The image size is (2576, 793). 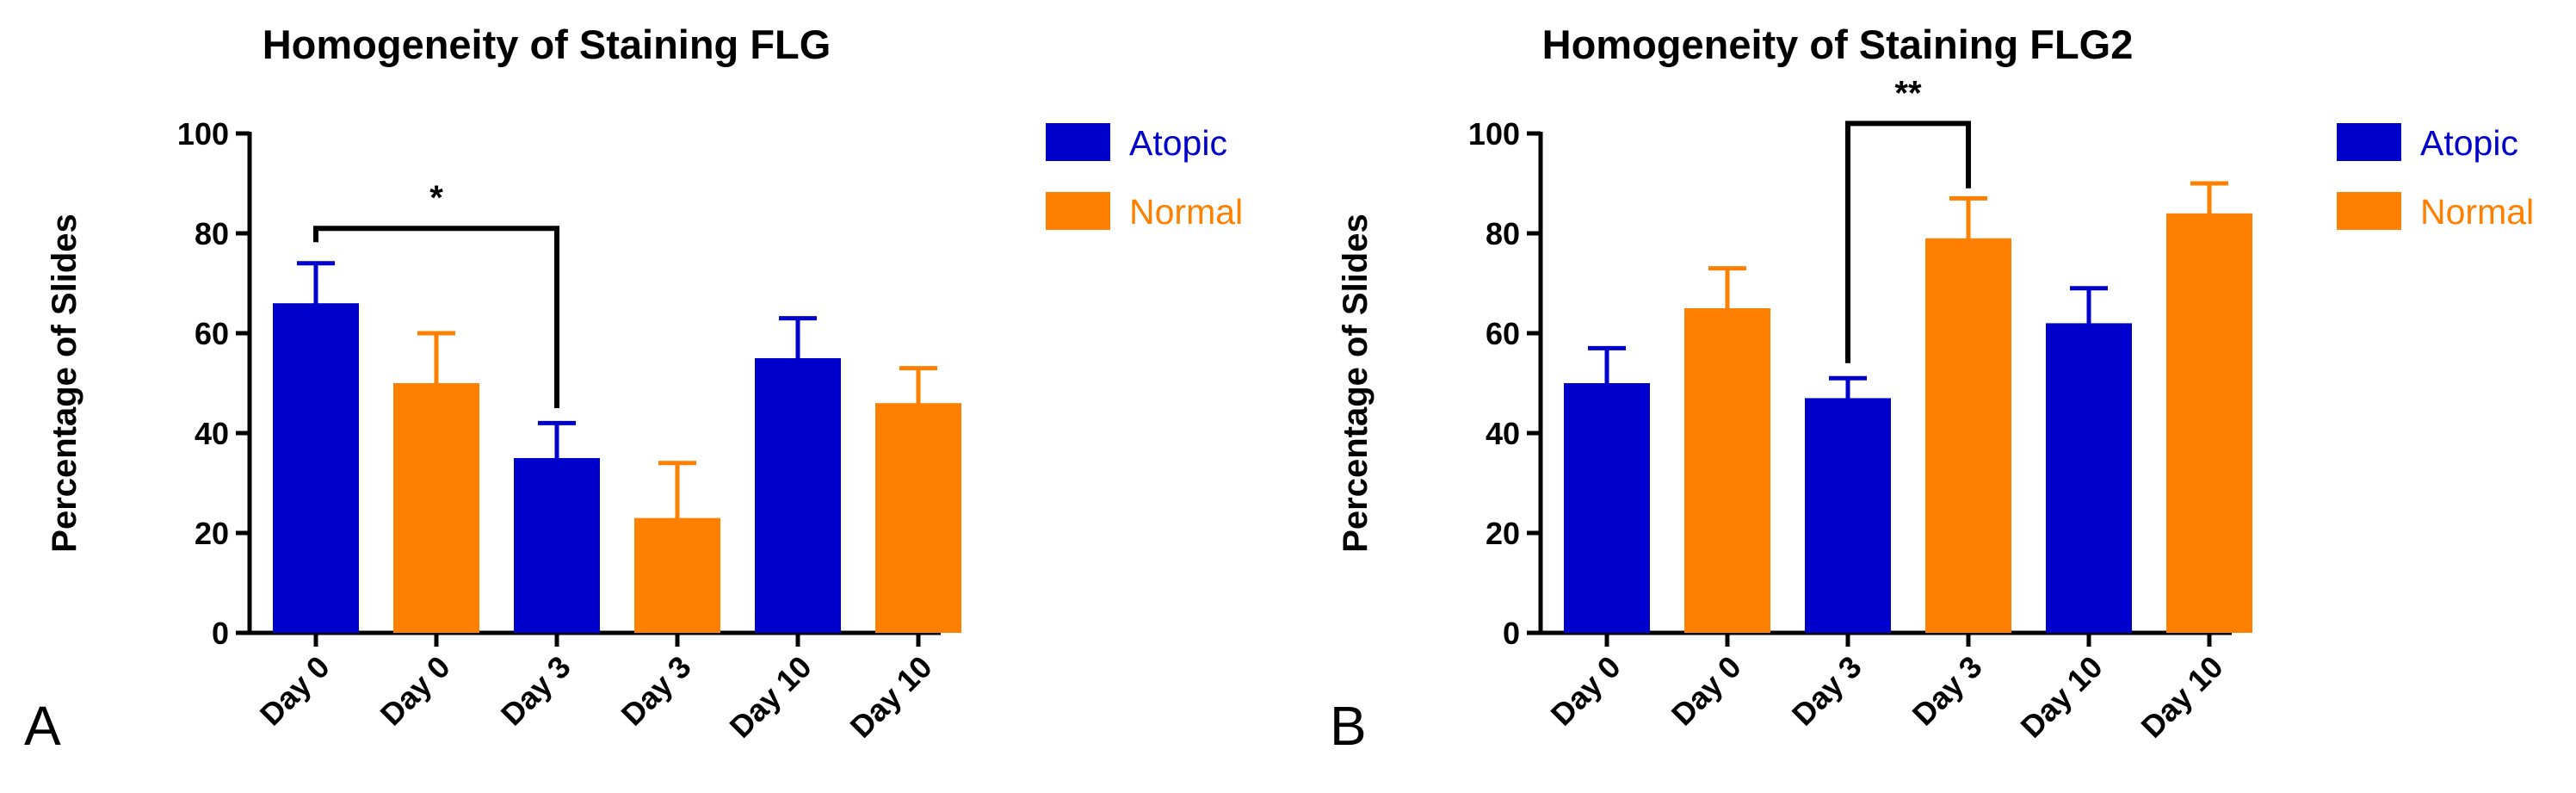 I want to click on chart-title: Homogeneity of Staining FLG2, so click(x=1838, y=45).